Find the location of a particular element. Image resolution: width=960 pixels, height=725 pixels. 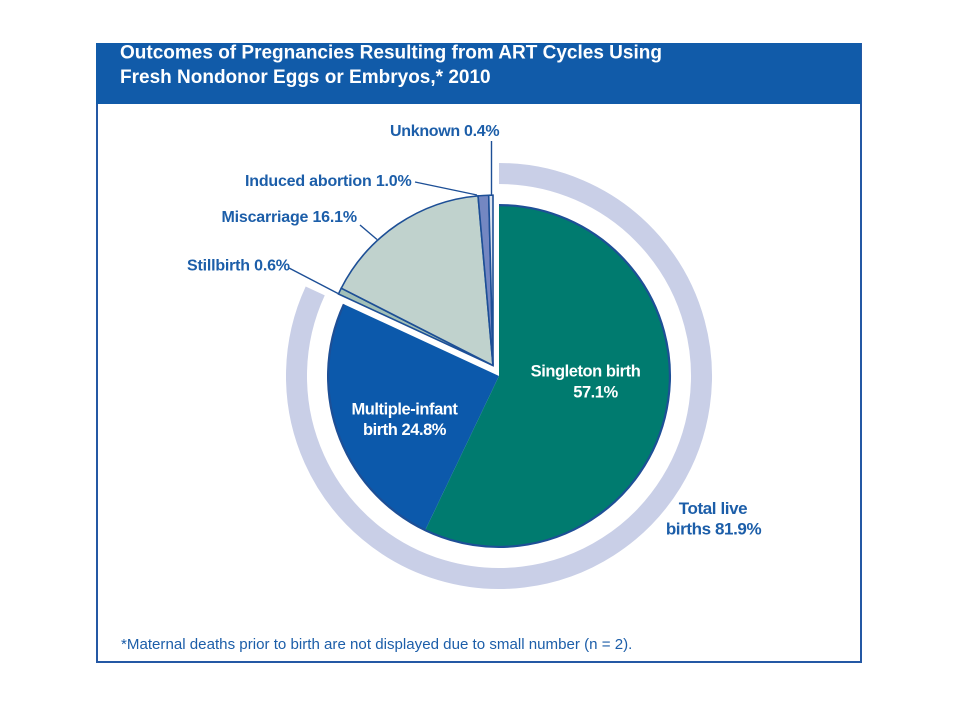

svg-text: Total live is located at coordinates (713, 508).